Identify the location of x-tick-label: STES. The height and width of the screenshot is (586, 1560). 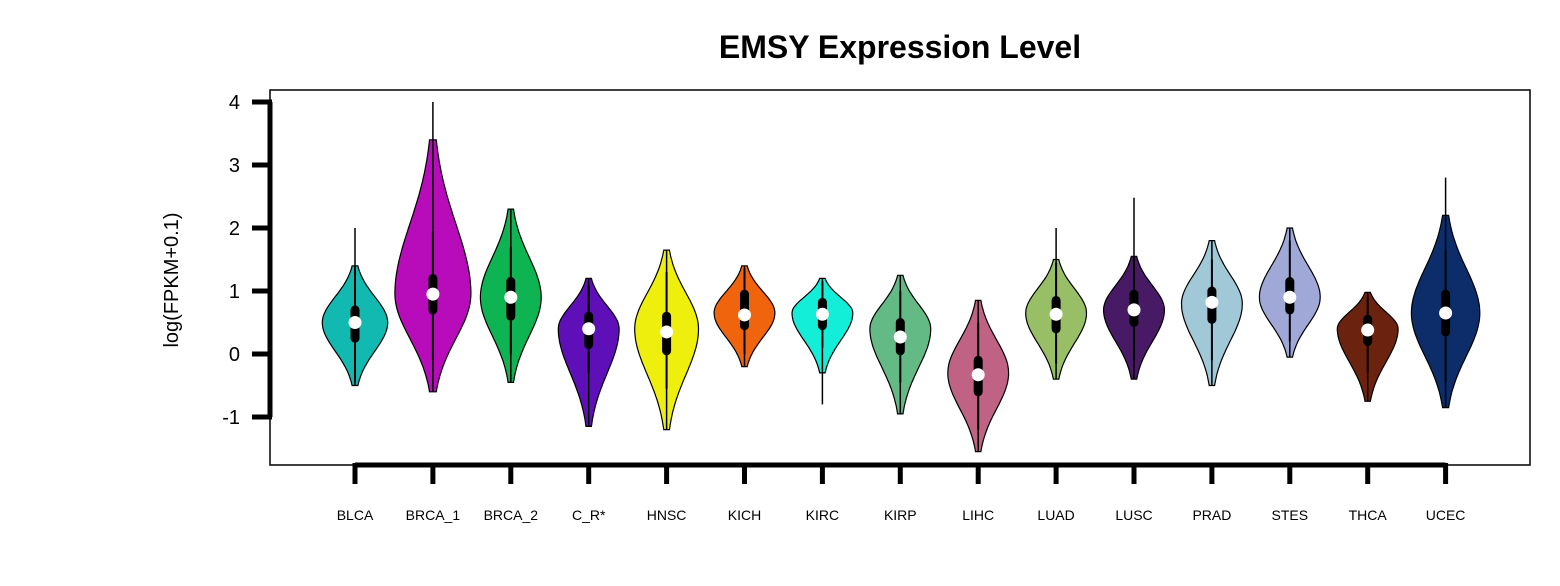
(1290, 515).